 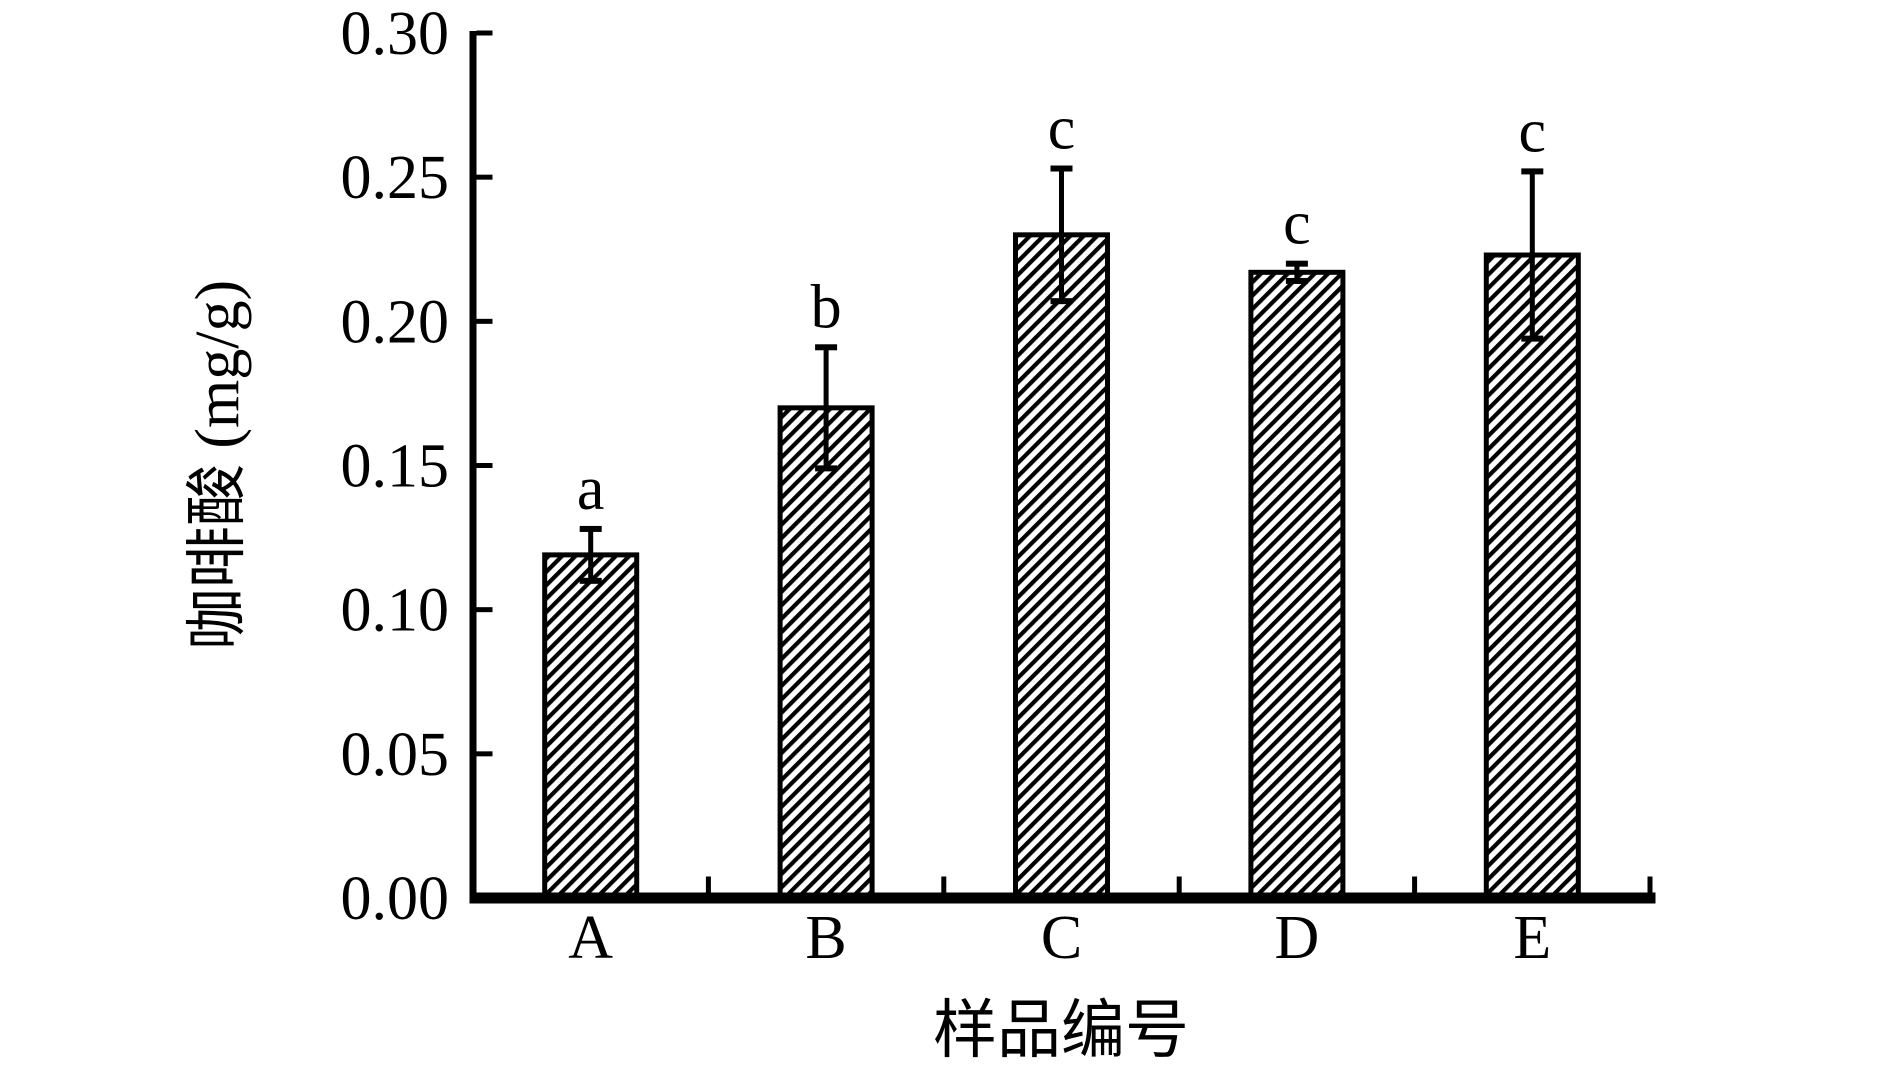 I want to click on y-tick-label: 0.05, so click(x=395, y=755).